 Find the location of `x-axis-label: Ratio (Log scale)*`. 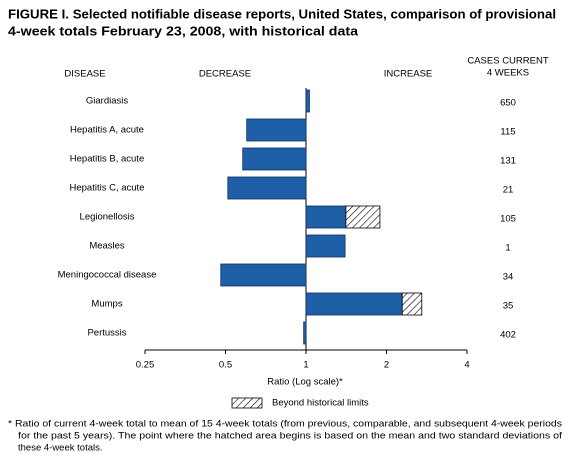

x-axis-label: Ratio (Log scale)* is located at coordinates (305, 382).